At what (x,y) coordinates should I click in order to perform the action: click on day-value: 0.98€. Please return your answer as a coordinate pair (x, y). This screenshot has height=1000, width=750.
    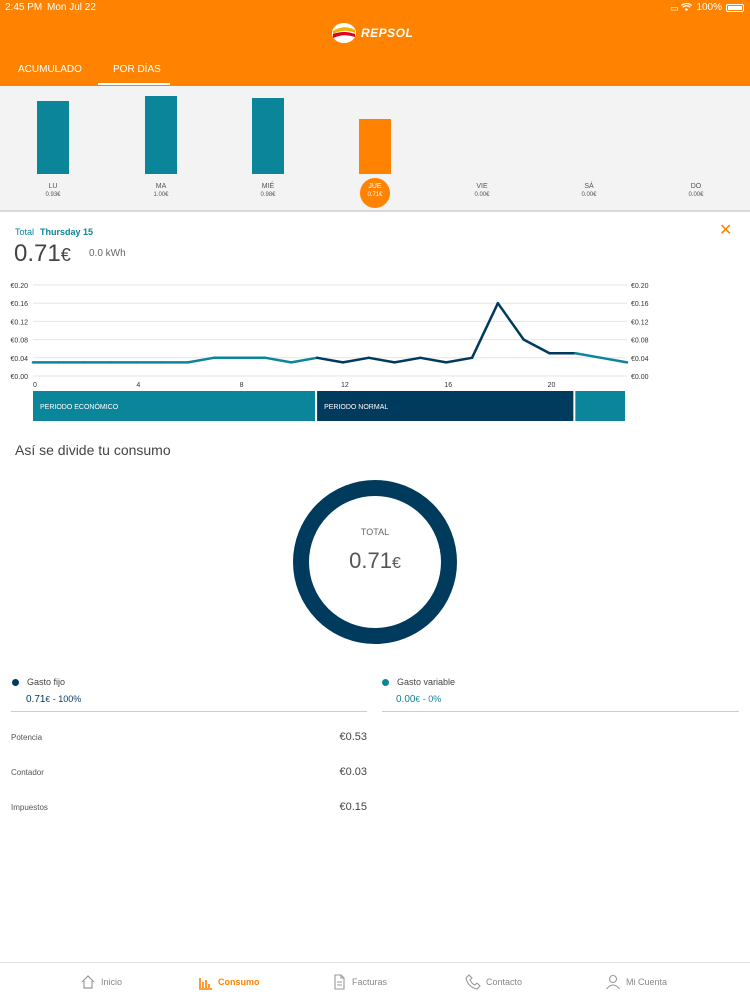
    Looking at the image, I should click on (268, 195).